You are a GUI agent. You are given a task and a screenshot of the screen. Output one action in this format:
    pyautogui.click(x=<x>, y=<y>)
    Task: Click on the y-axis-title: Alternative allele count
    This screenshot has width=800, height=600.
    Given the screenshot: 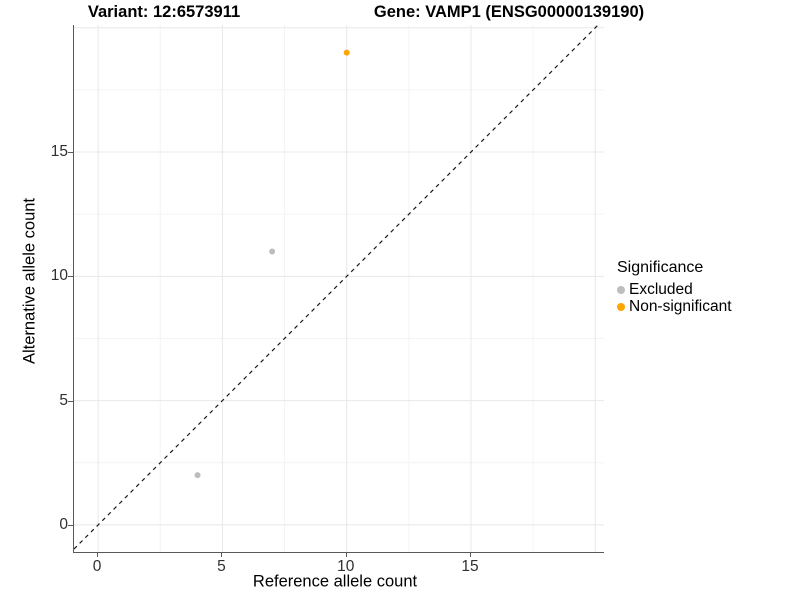 What is the action you would take?
    pyautogui.click(x=29, y=281)
    